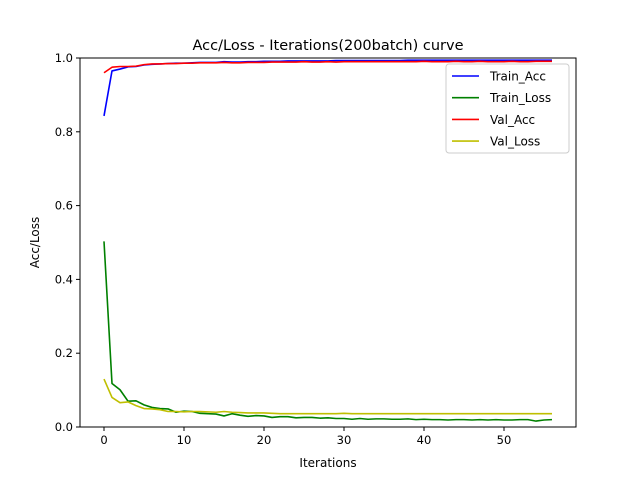 The height and width of the screenshot is (480, 640). I want to click on x-tick-label: 0, so click(103, 440).